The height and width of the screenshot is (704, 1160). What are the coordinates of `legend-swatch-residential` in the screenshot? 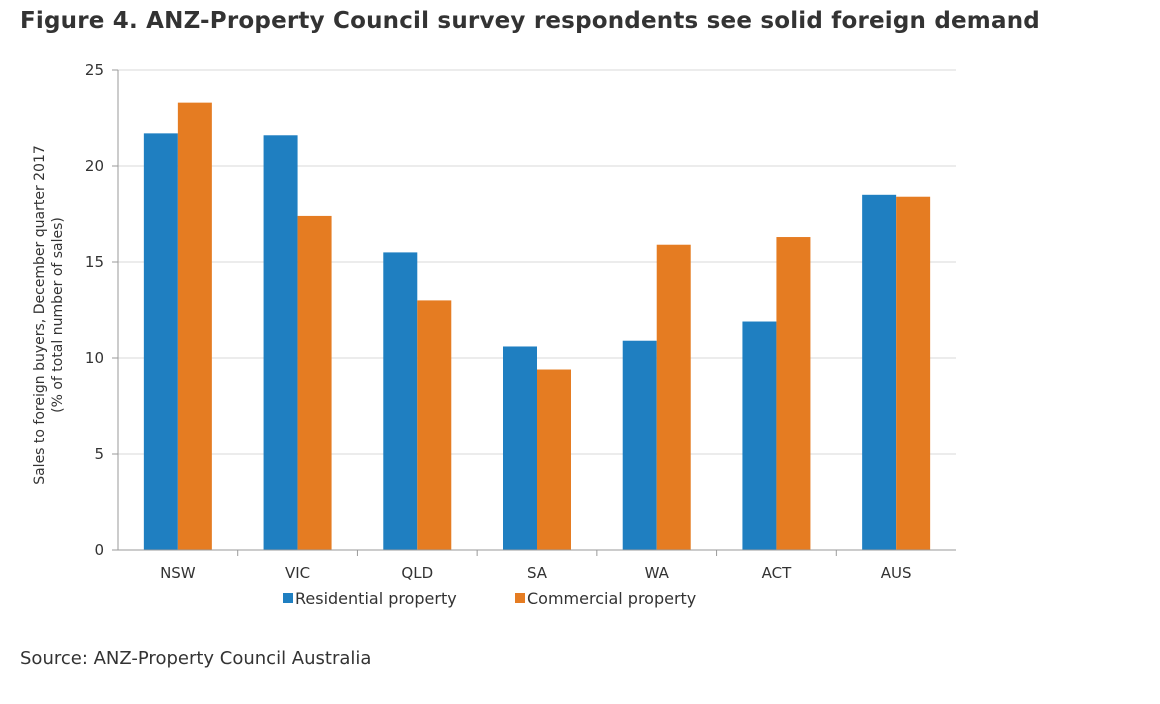 It's located at (288, 598).